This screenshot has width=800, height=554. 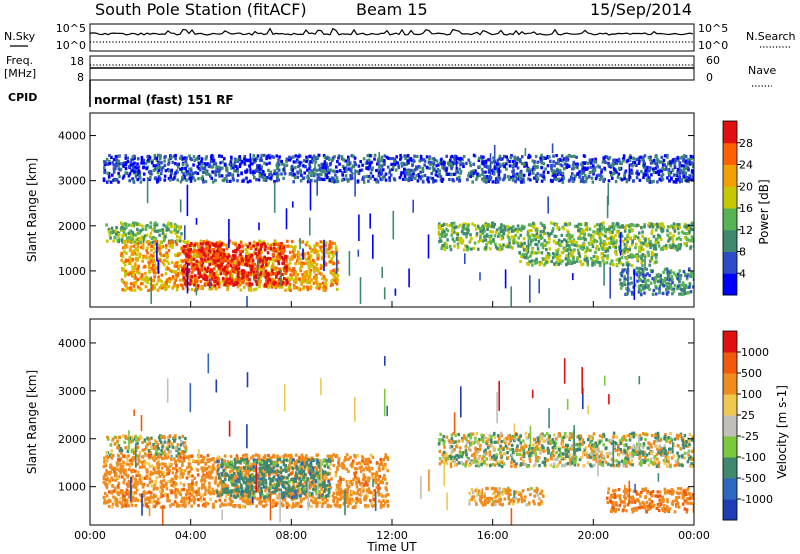 What do you see at coordinates (201, 9) in the screenshot?
I see `station-title: South Pole Station (fitACF)` at bounding box center [201, 9].